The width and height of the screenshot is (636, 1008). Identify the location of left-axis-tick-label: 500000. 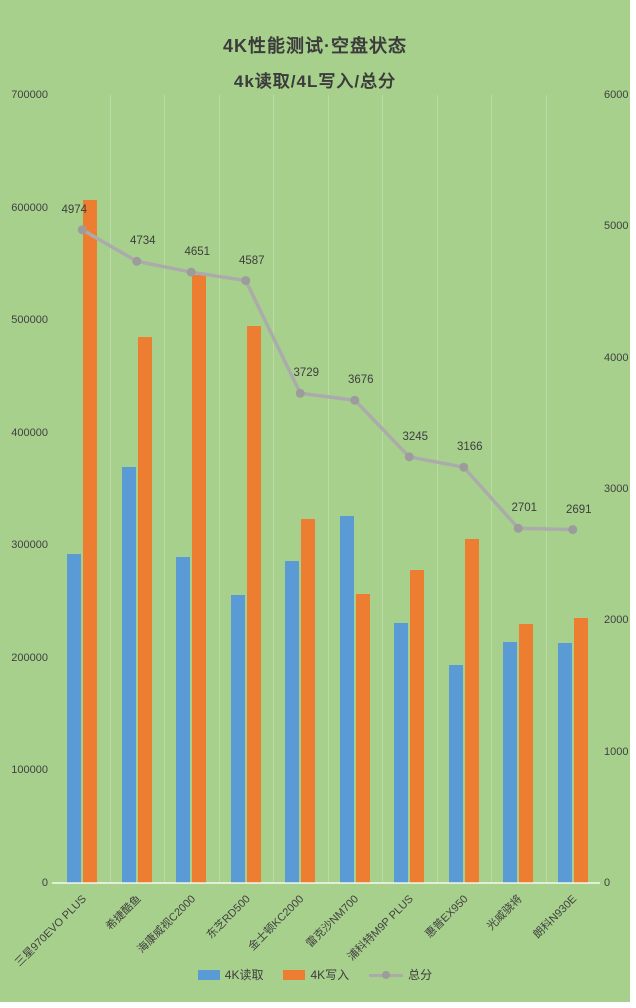
(29, 320).